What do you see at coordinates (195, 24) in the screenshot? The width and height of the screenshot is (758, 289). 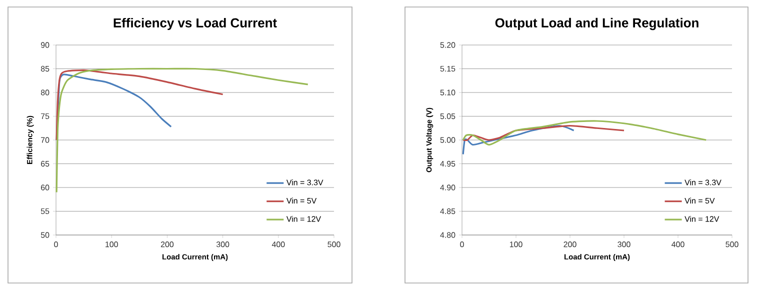 I see `chart-title: Efficiency vs Load Current` at bounding box center [195, 24].